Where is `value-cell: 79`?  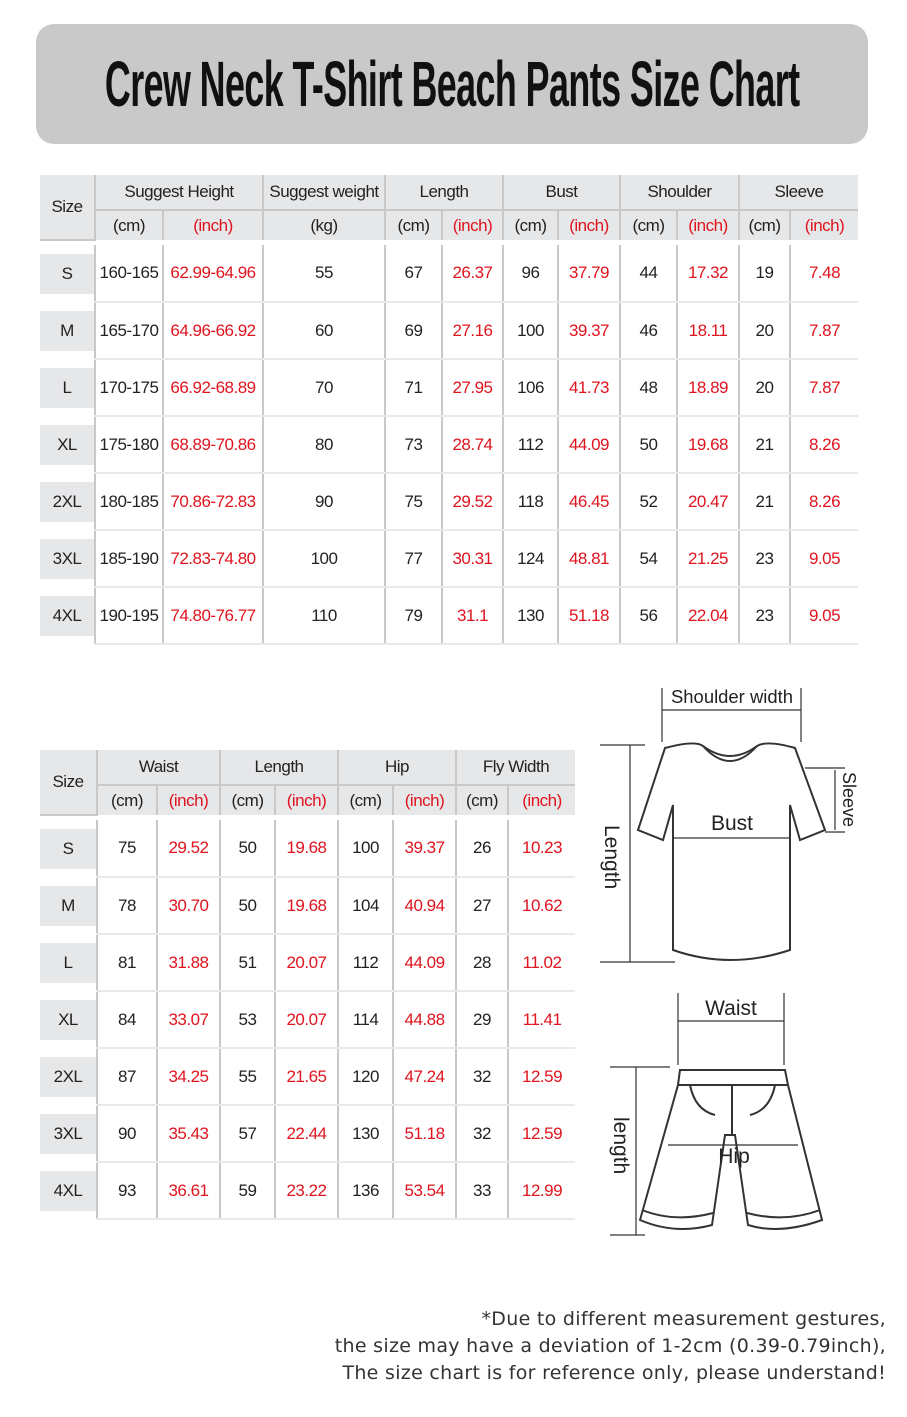 value-cell: 79 is located at coordinates (413, 616).